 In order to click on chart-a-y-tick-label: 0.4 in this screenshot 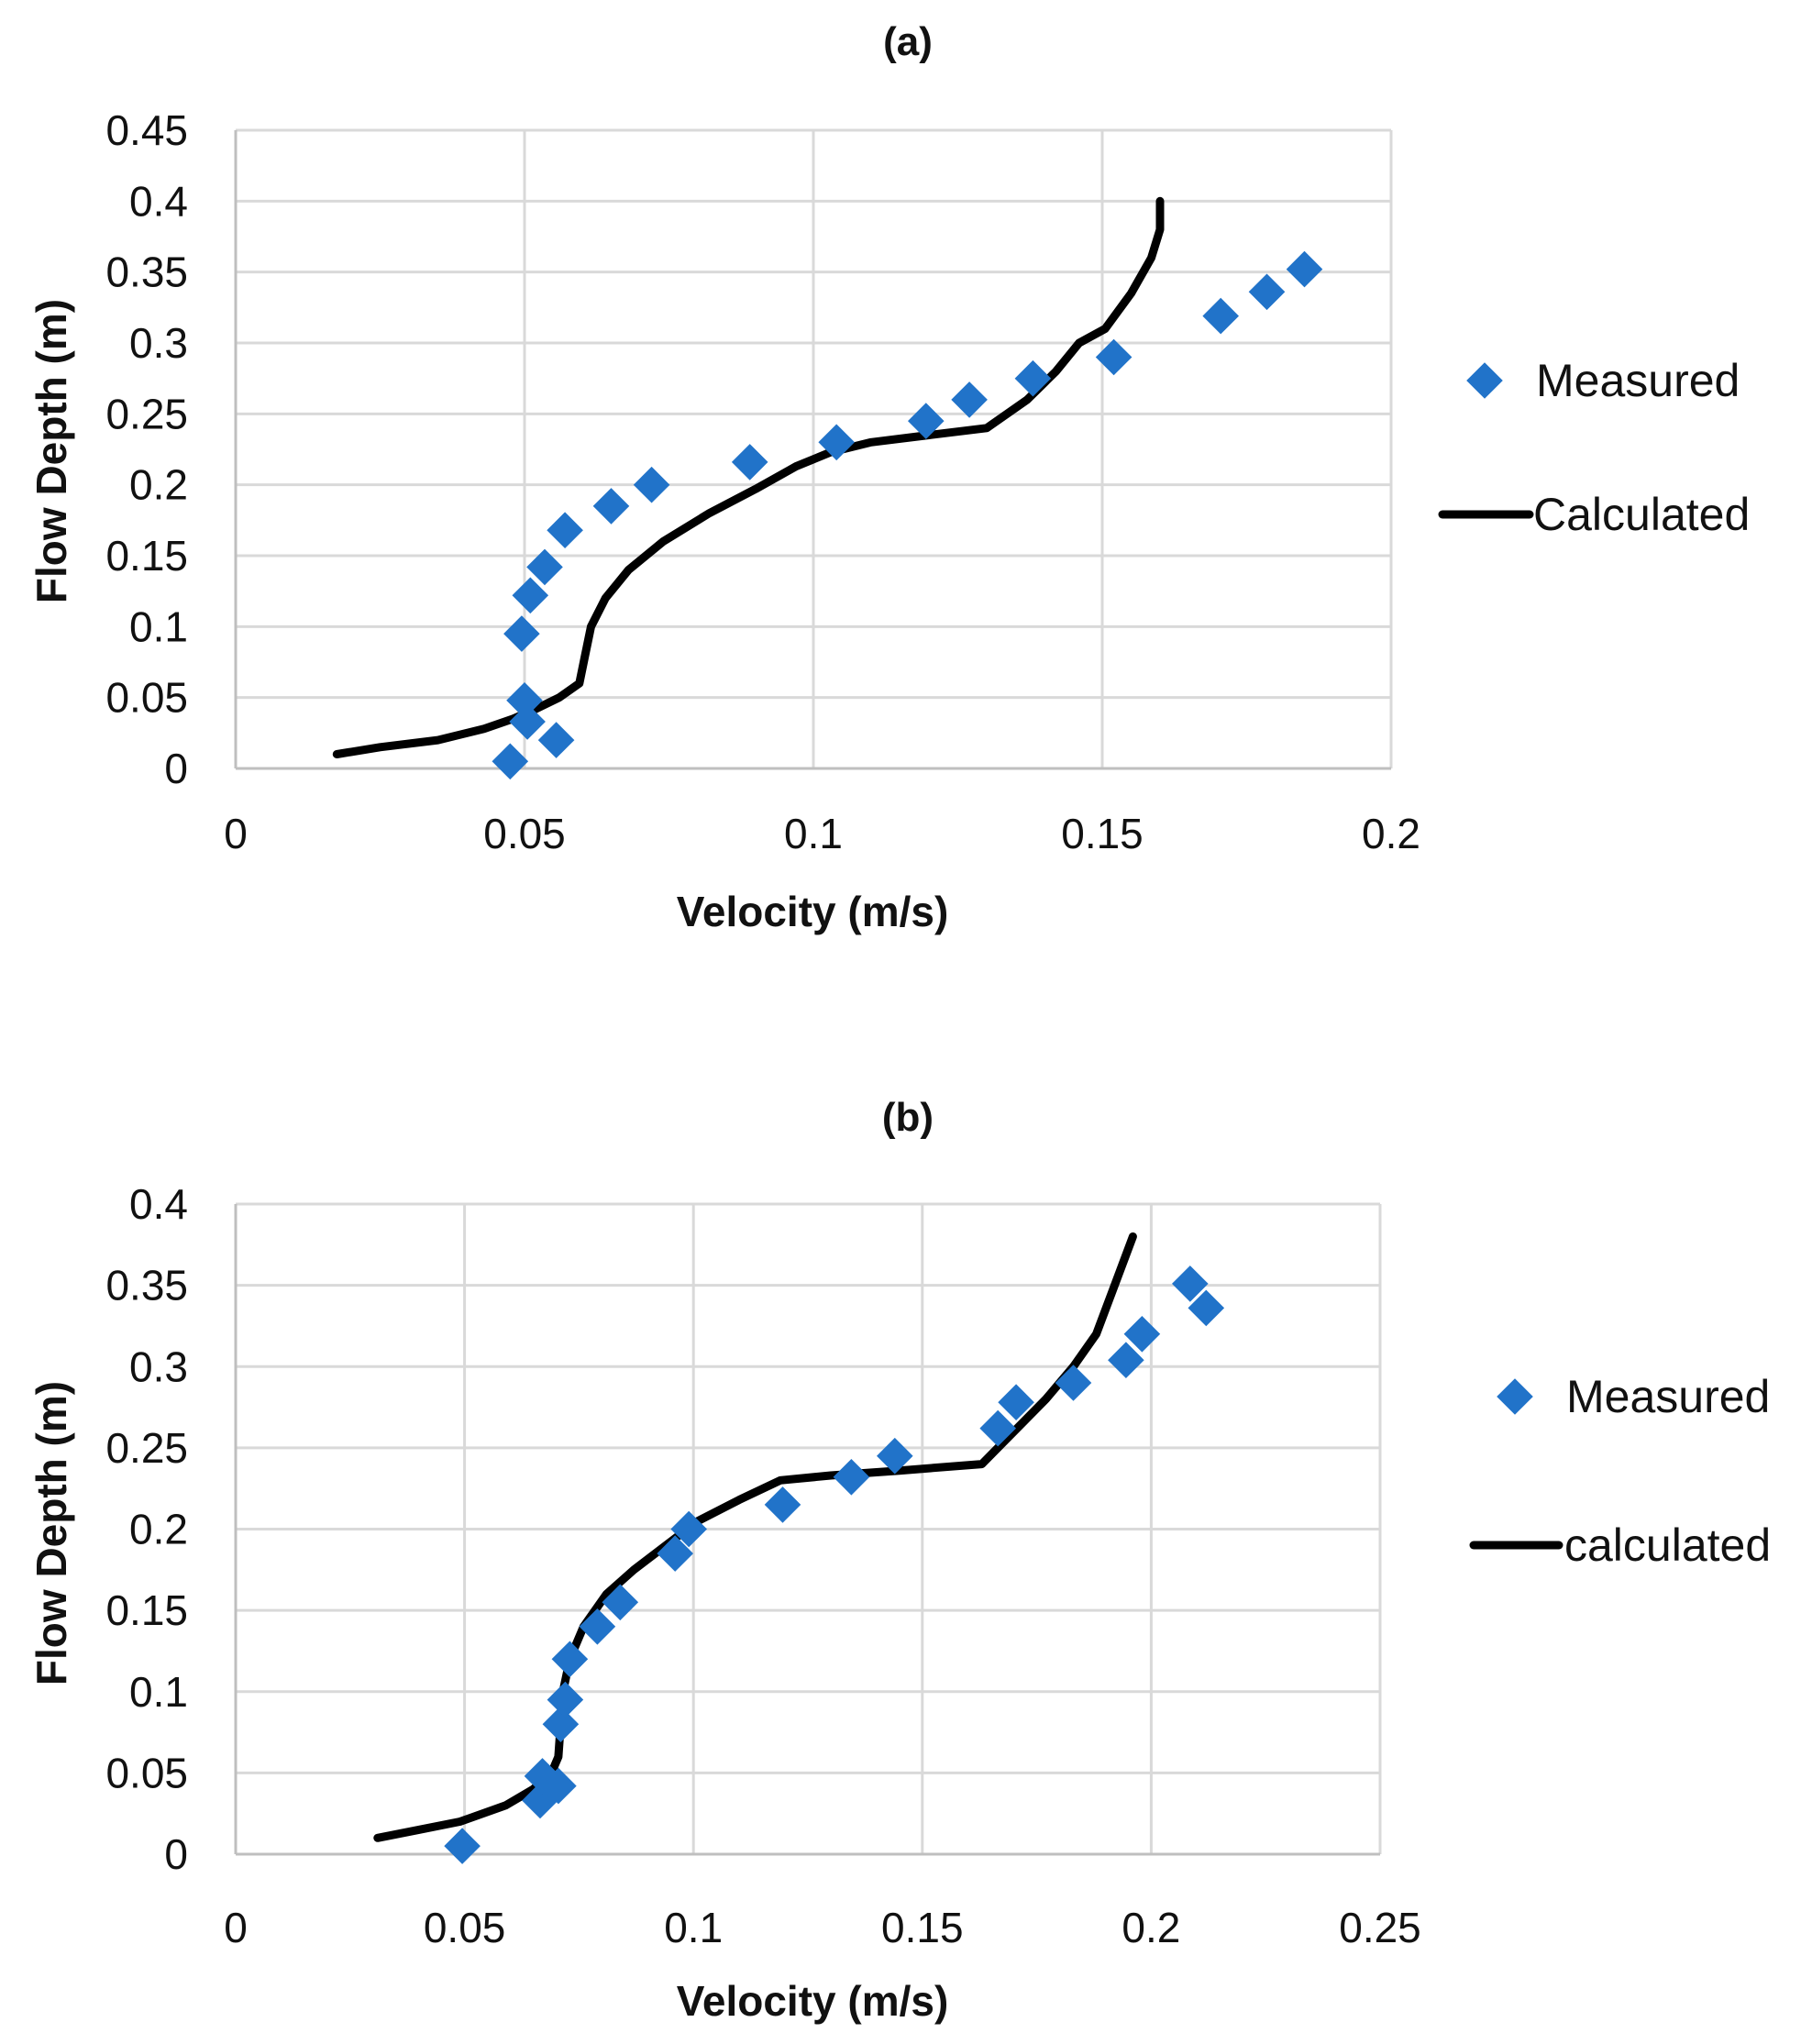, I will do `click(158, 201)`.